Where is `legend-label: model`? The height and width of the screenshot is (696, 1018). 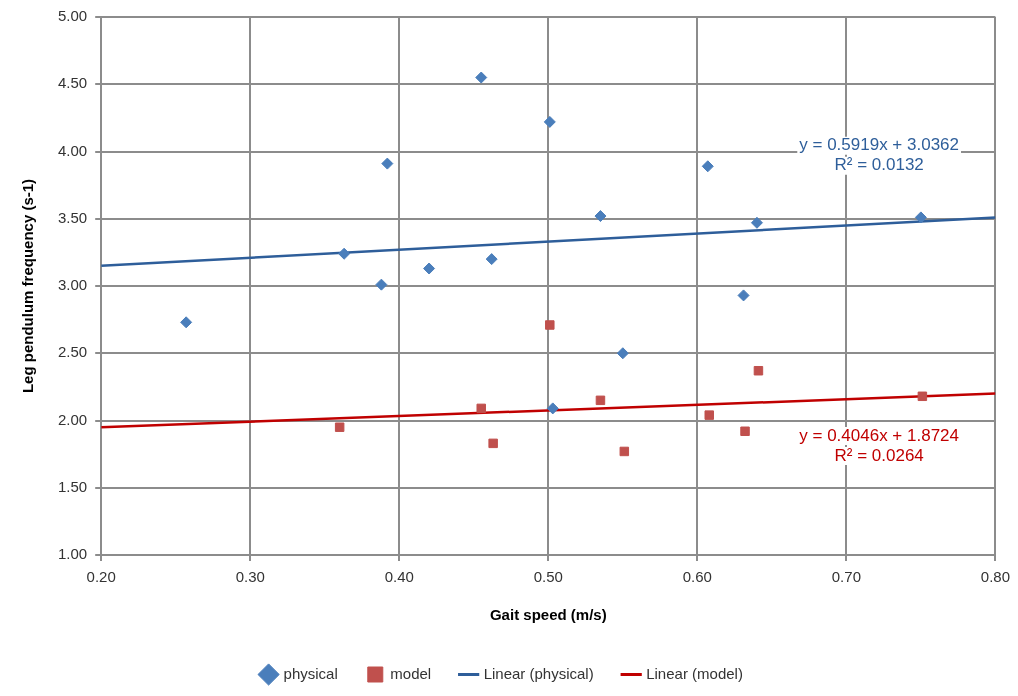 legend-label: model is located at coordinates (411, 673).